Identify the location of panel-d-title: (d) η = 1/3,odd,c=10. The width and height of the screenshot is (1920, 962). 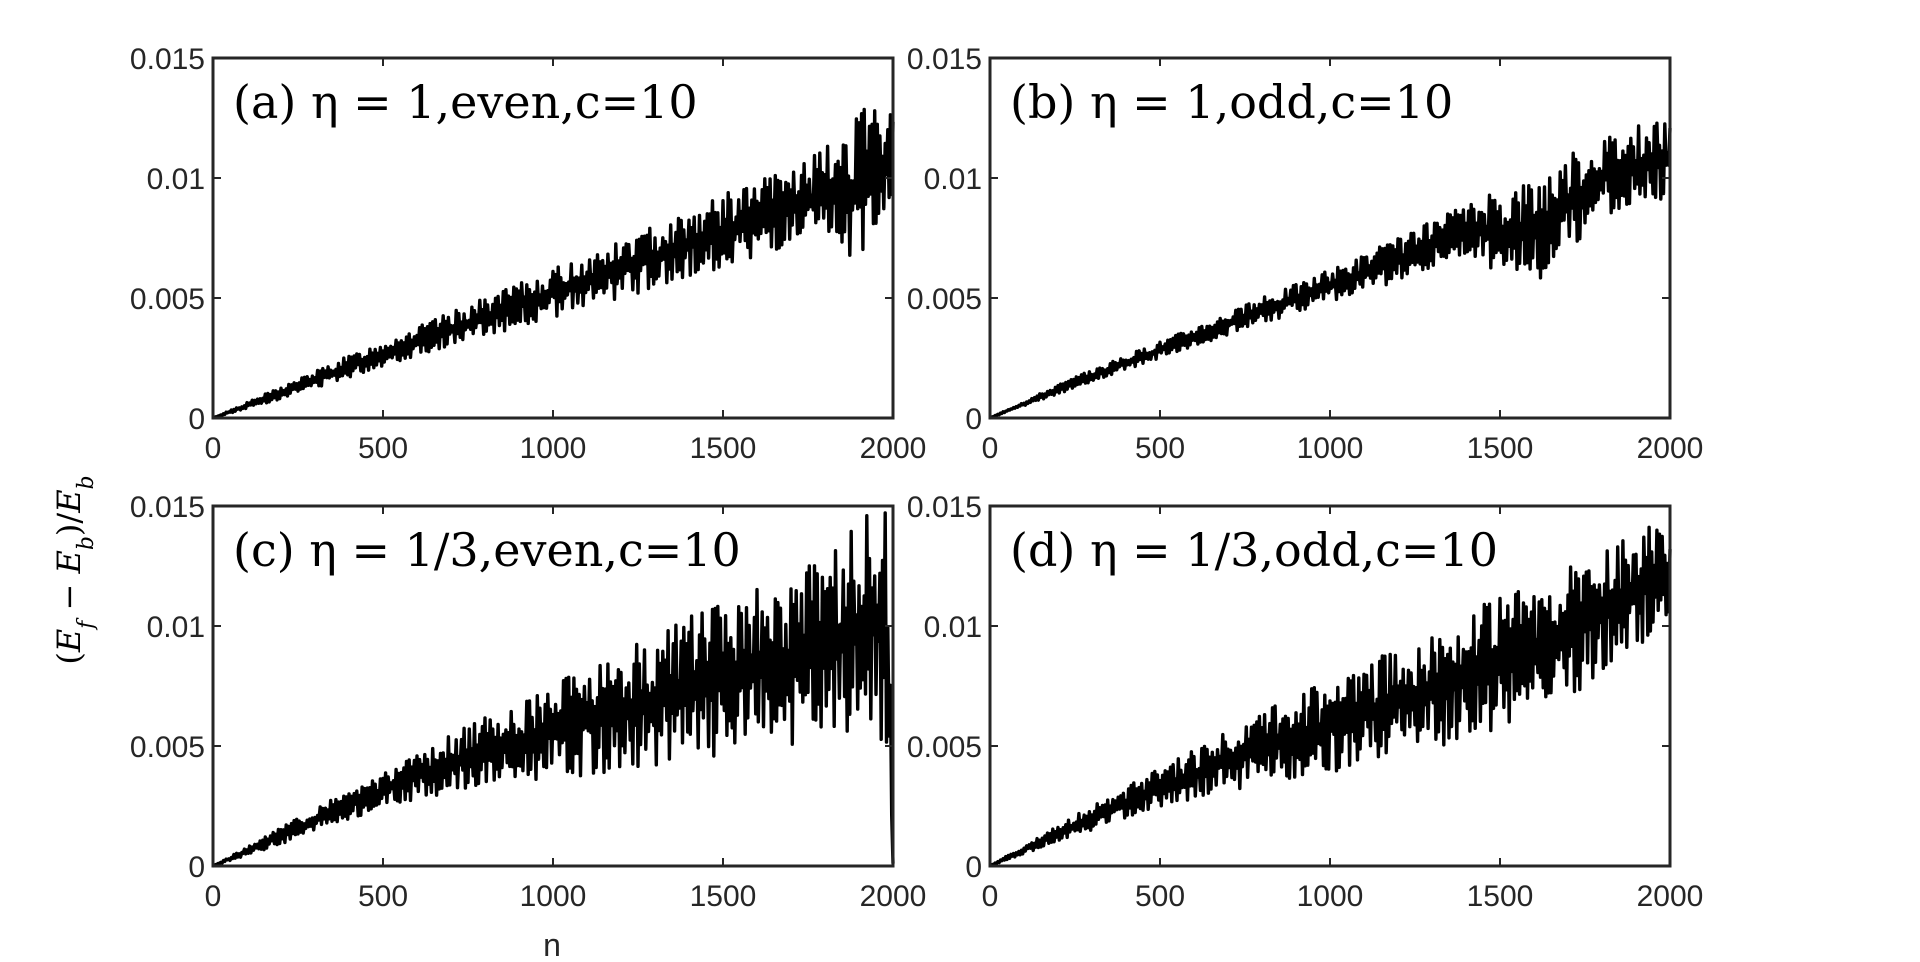
(1254, 550).